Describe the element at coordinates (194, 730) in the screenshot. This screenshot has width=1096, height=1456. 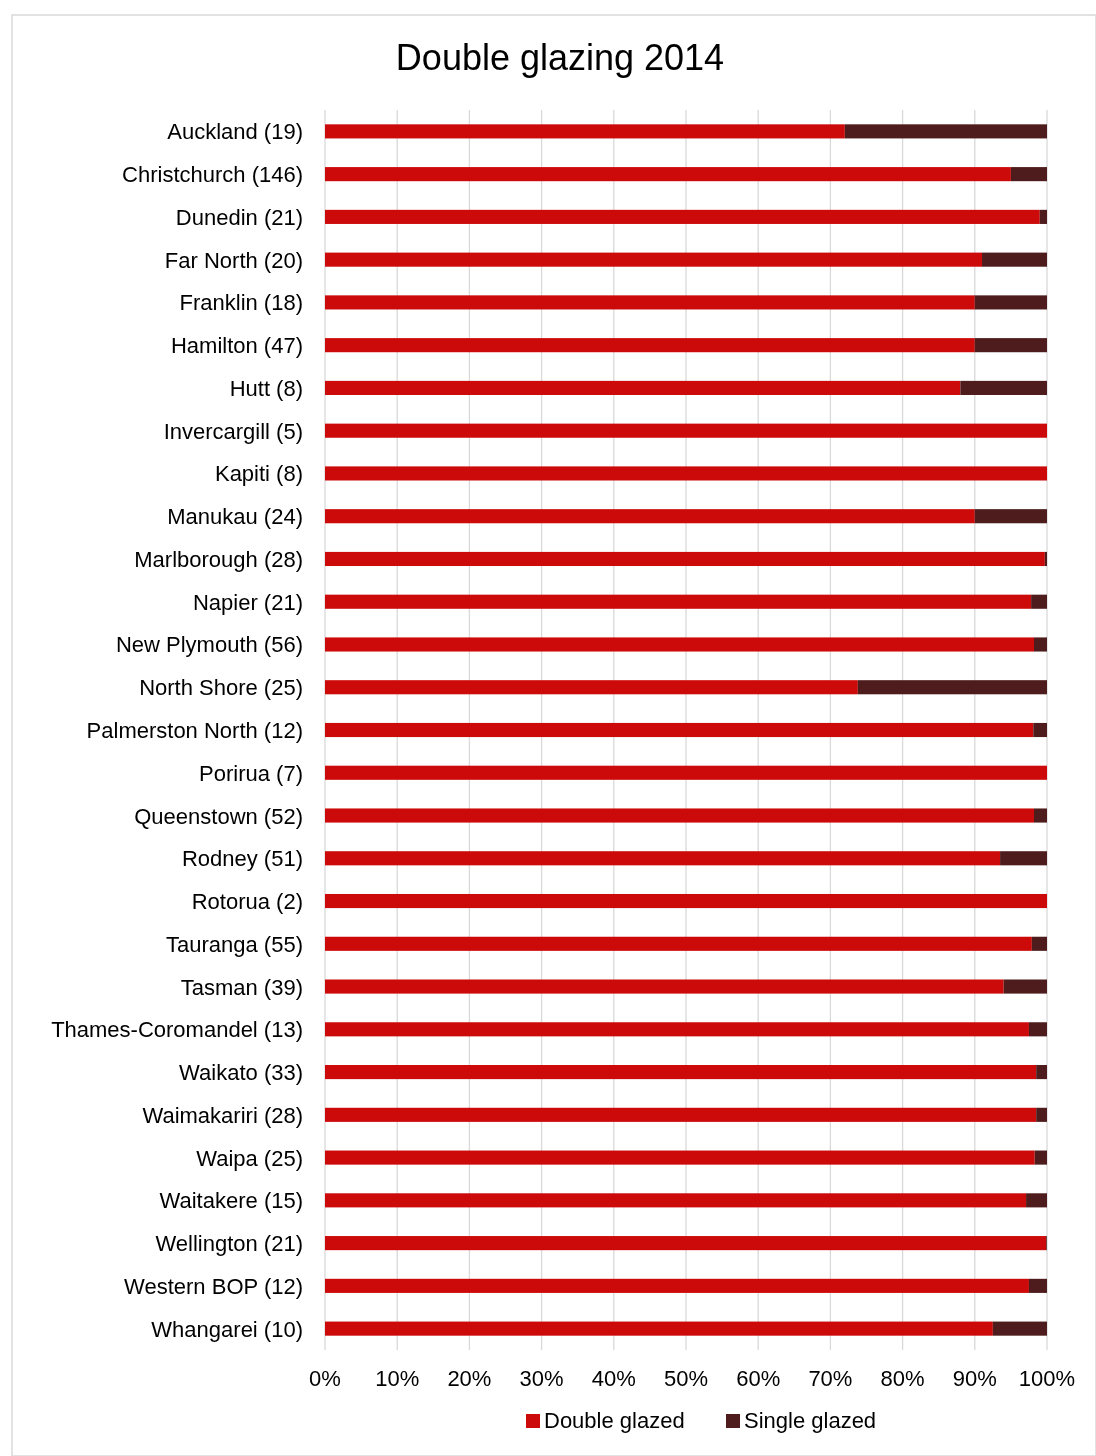
I see `y-tick-label: Palmerston North (12)` at that location.